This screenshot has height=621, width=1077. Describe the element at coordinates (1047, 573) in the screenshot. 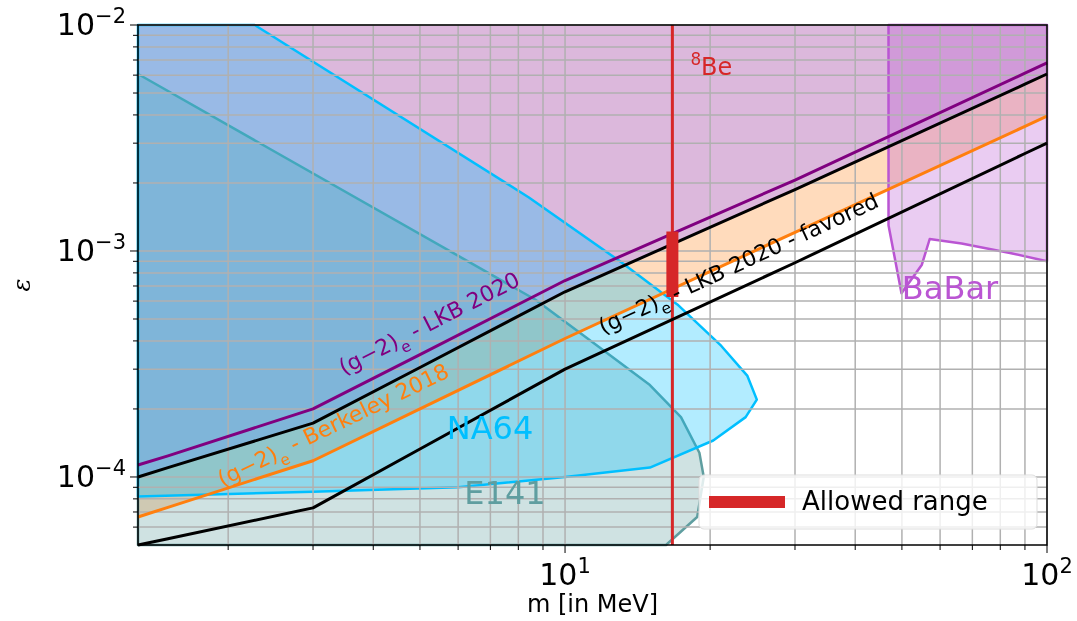

I see `x-tick-label: 10$^{2}$` at that location.